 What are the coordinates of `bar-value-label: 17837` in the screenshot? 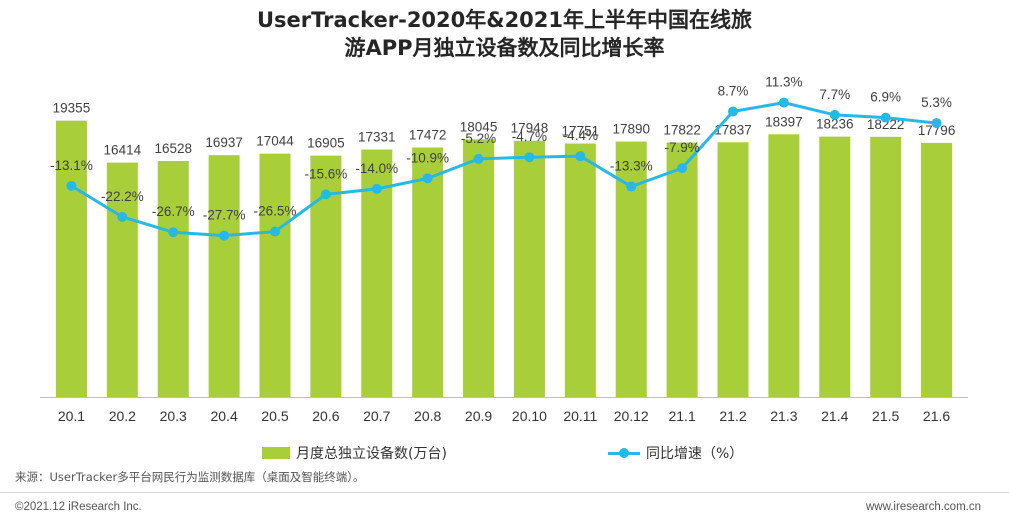 It's located at (733, 129).